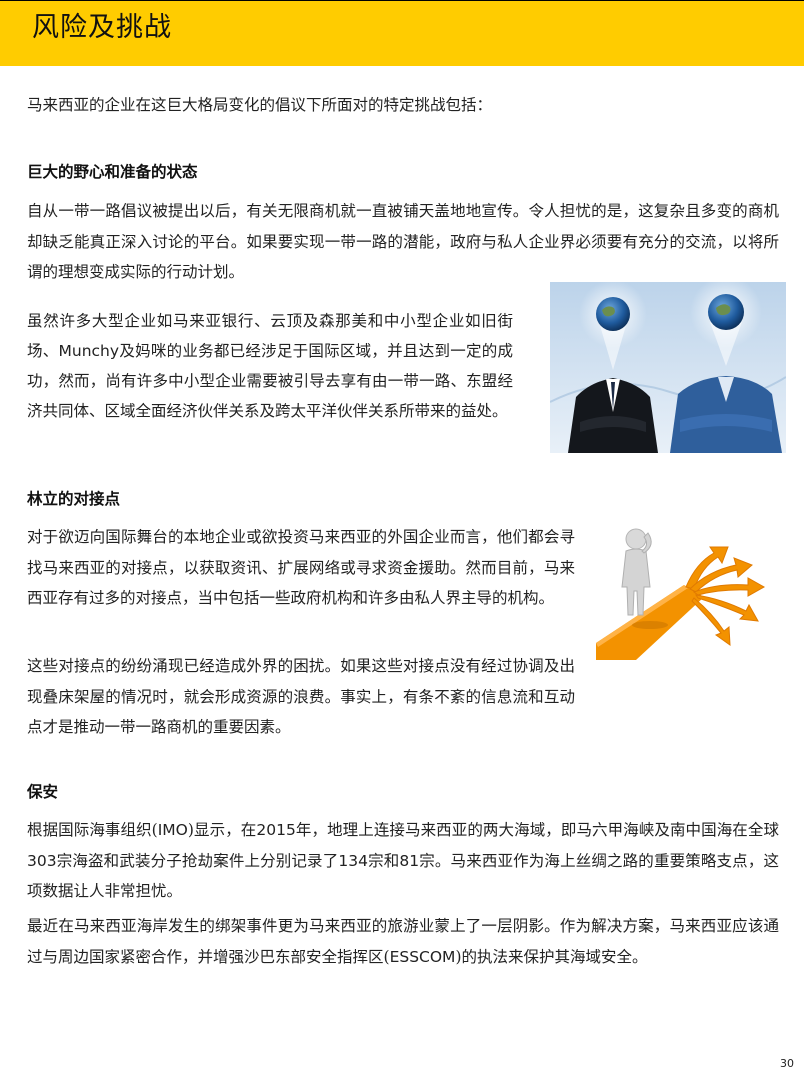 Image resolution: width=804 pixels, height=1080 pixels. What do you see at coordinates (260, 105) in the screenshot?
I see `intro-text: 马来西亚的企业在这巨大格局变化的倡议下所面对的特定挑战包括：` at bounding box center [260, 105].